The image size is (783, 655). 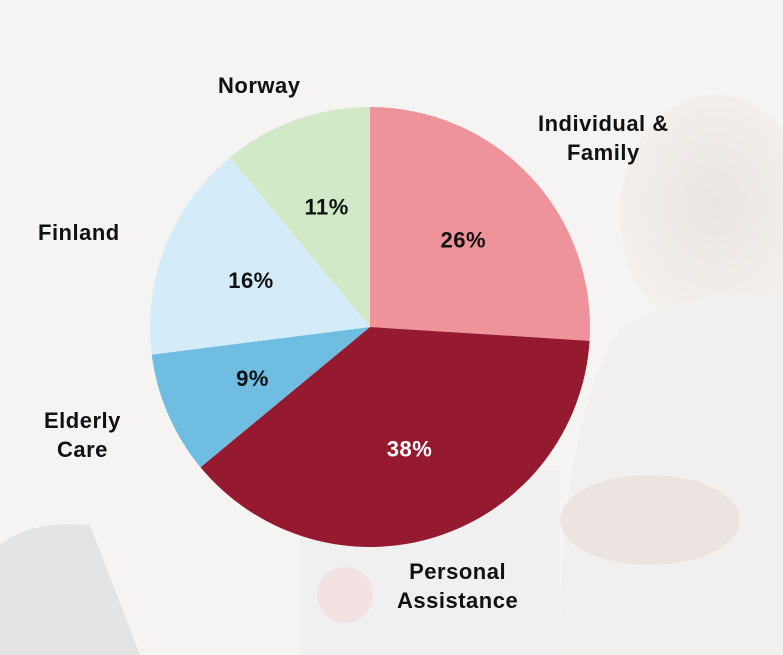 What do you see at coordinates (458, 571) in the screenshot?
I see `label-personal-line1: Personal` at bounding box center [458, 571].